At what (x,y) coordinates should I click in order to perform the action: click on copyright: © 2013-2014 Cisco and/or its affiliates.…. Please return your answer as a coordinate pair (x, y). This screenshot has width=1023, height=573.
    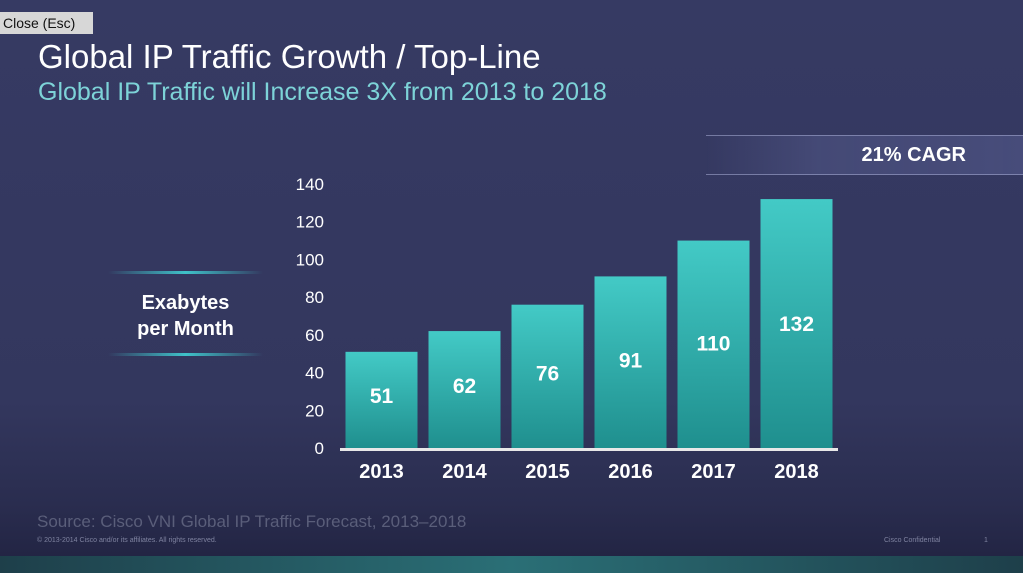
    Looking at the image, I should click on (127, 540).